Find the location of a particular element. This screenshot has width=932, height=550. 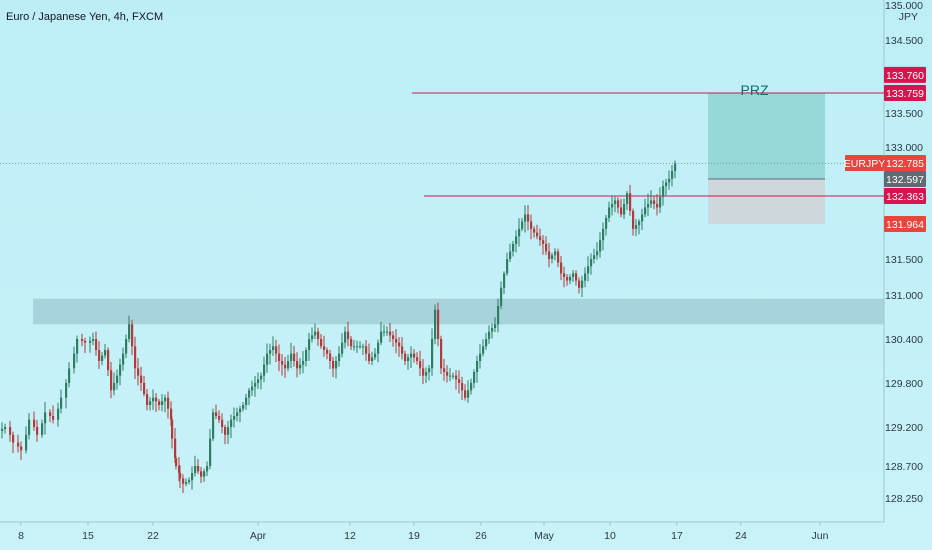

price-tag-label: 131.964 is located at coordinates (905, 225).